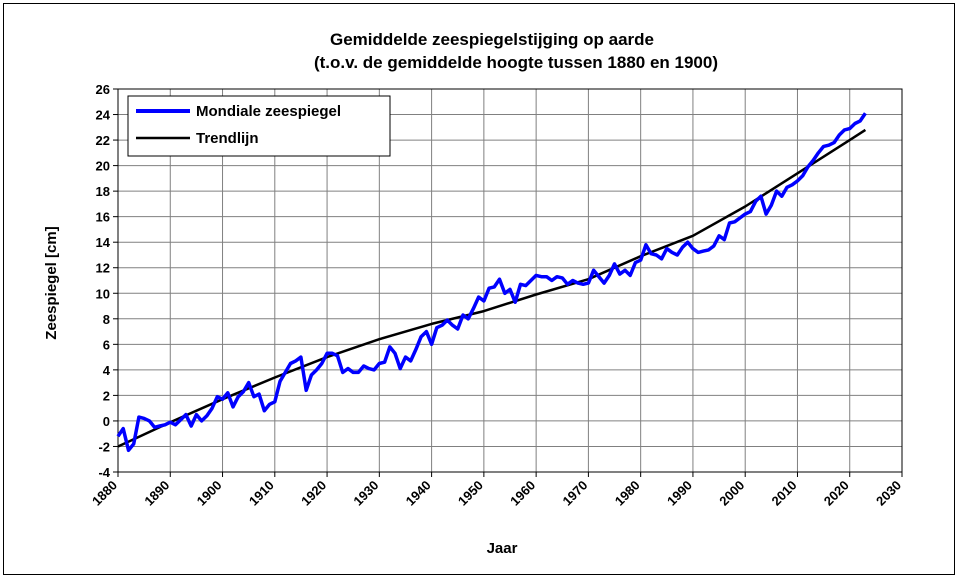 This screenshot has height=580, width=960. What do you see at coordinates (502, 548) in the screenshot?
I see `x-axis-label: Jaar` at bounding box center [502, 548].